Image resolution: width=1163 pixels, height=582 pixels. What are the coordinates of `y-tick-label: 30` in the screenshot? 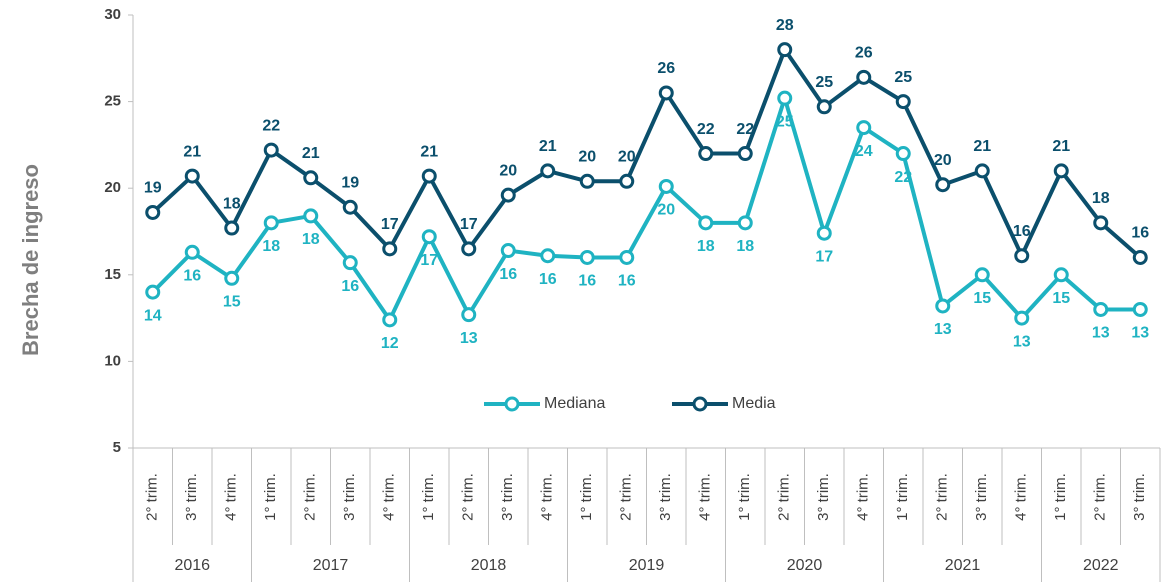 It's located at (112, 14).